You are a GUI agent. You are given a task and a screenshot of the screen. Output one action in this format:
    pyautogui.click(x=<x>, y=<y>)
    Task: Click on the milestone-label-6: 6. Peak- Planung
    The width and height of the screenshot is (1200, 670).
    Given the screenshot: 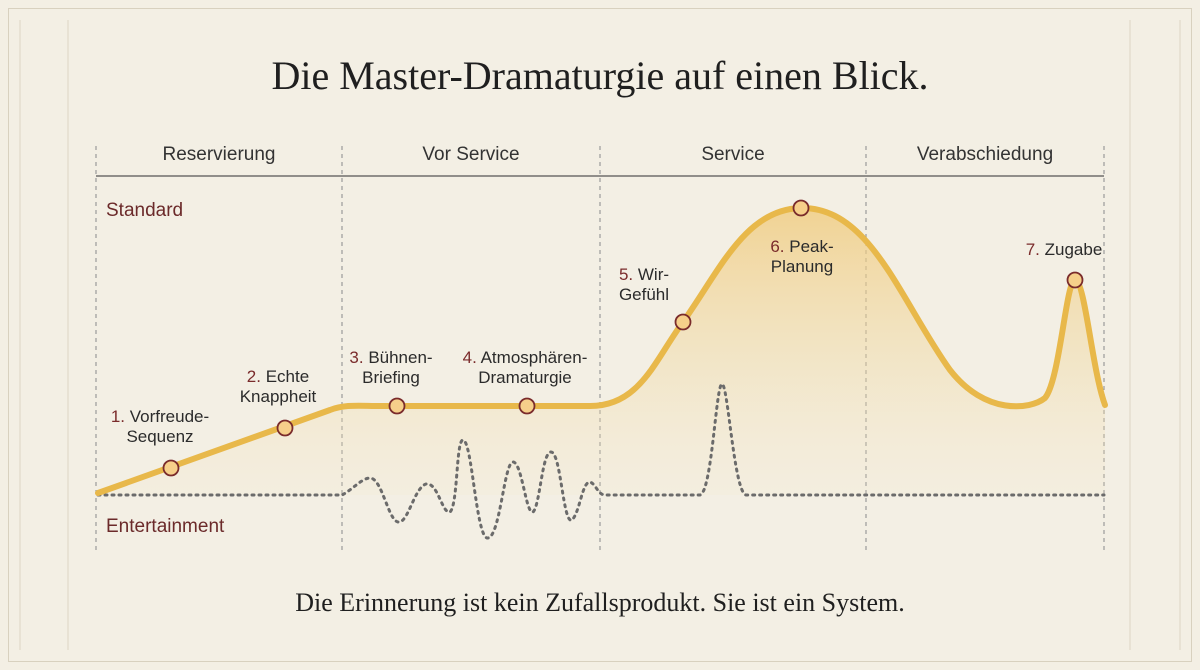 What is the action you would take?
    pyautogui.click(x=802, y=256)
    